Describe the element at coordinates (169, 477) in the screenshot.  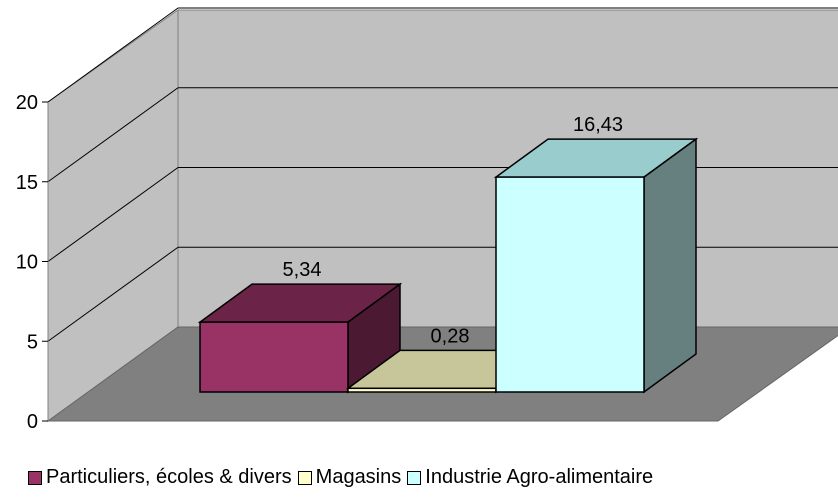
I see `legend-label: Particuliers, écoles & divers` at that location.